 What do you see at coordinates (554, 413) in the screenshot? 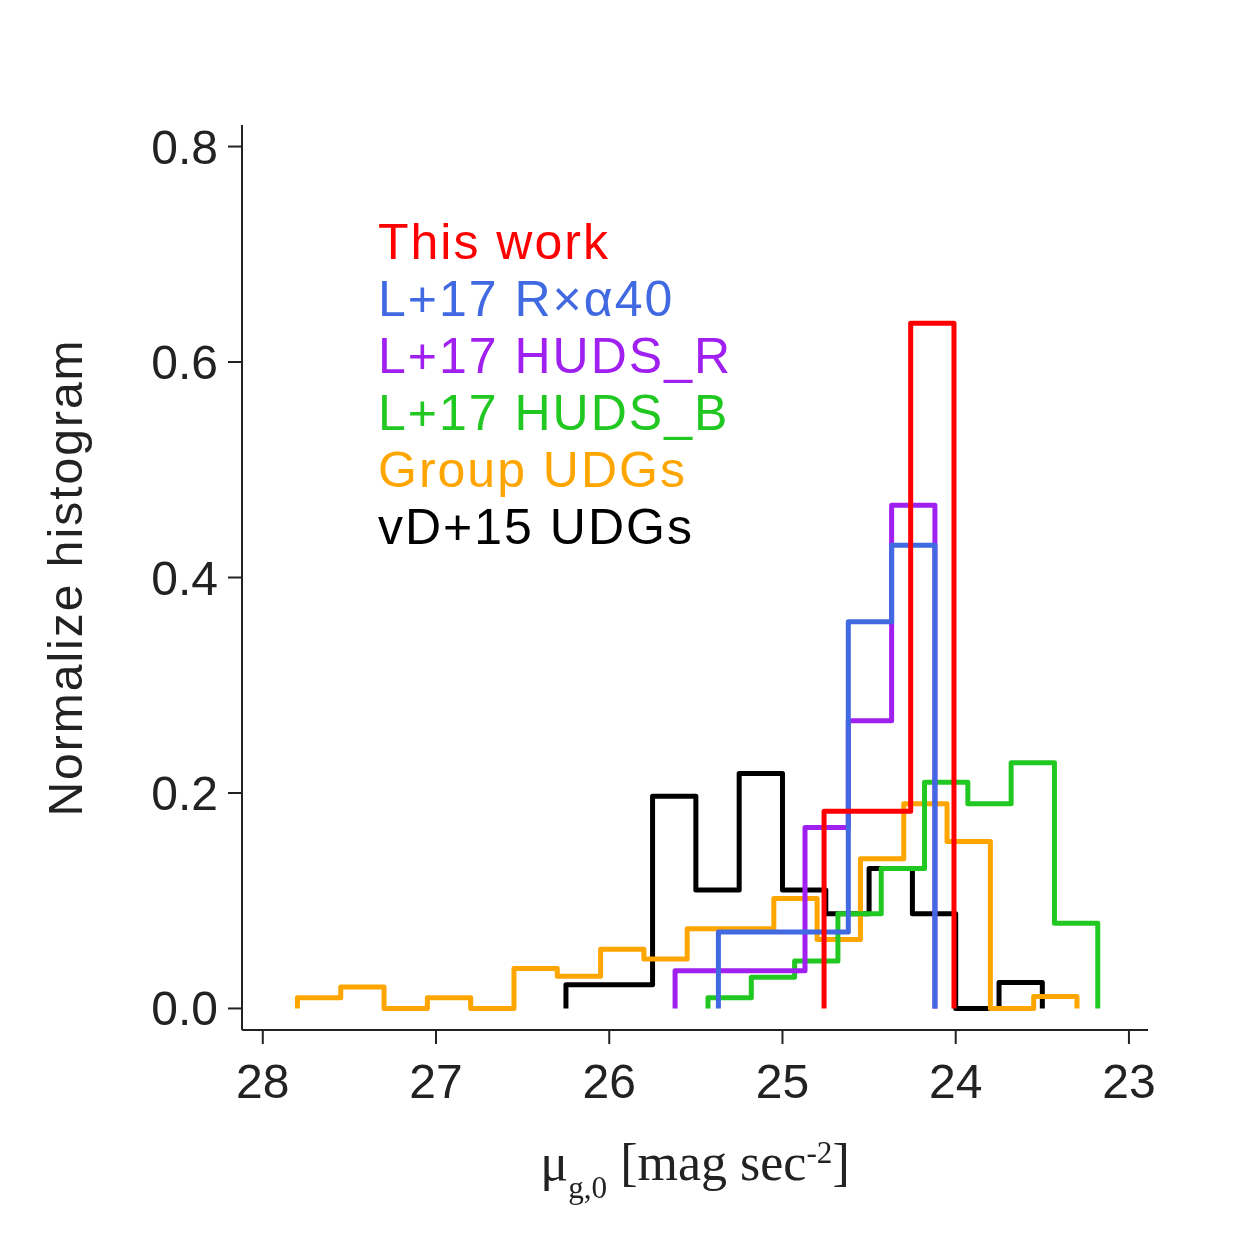
I see `text: L+17 HUDS_B` at bounding box center [554, 413].